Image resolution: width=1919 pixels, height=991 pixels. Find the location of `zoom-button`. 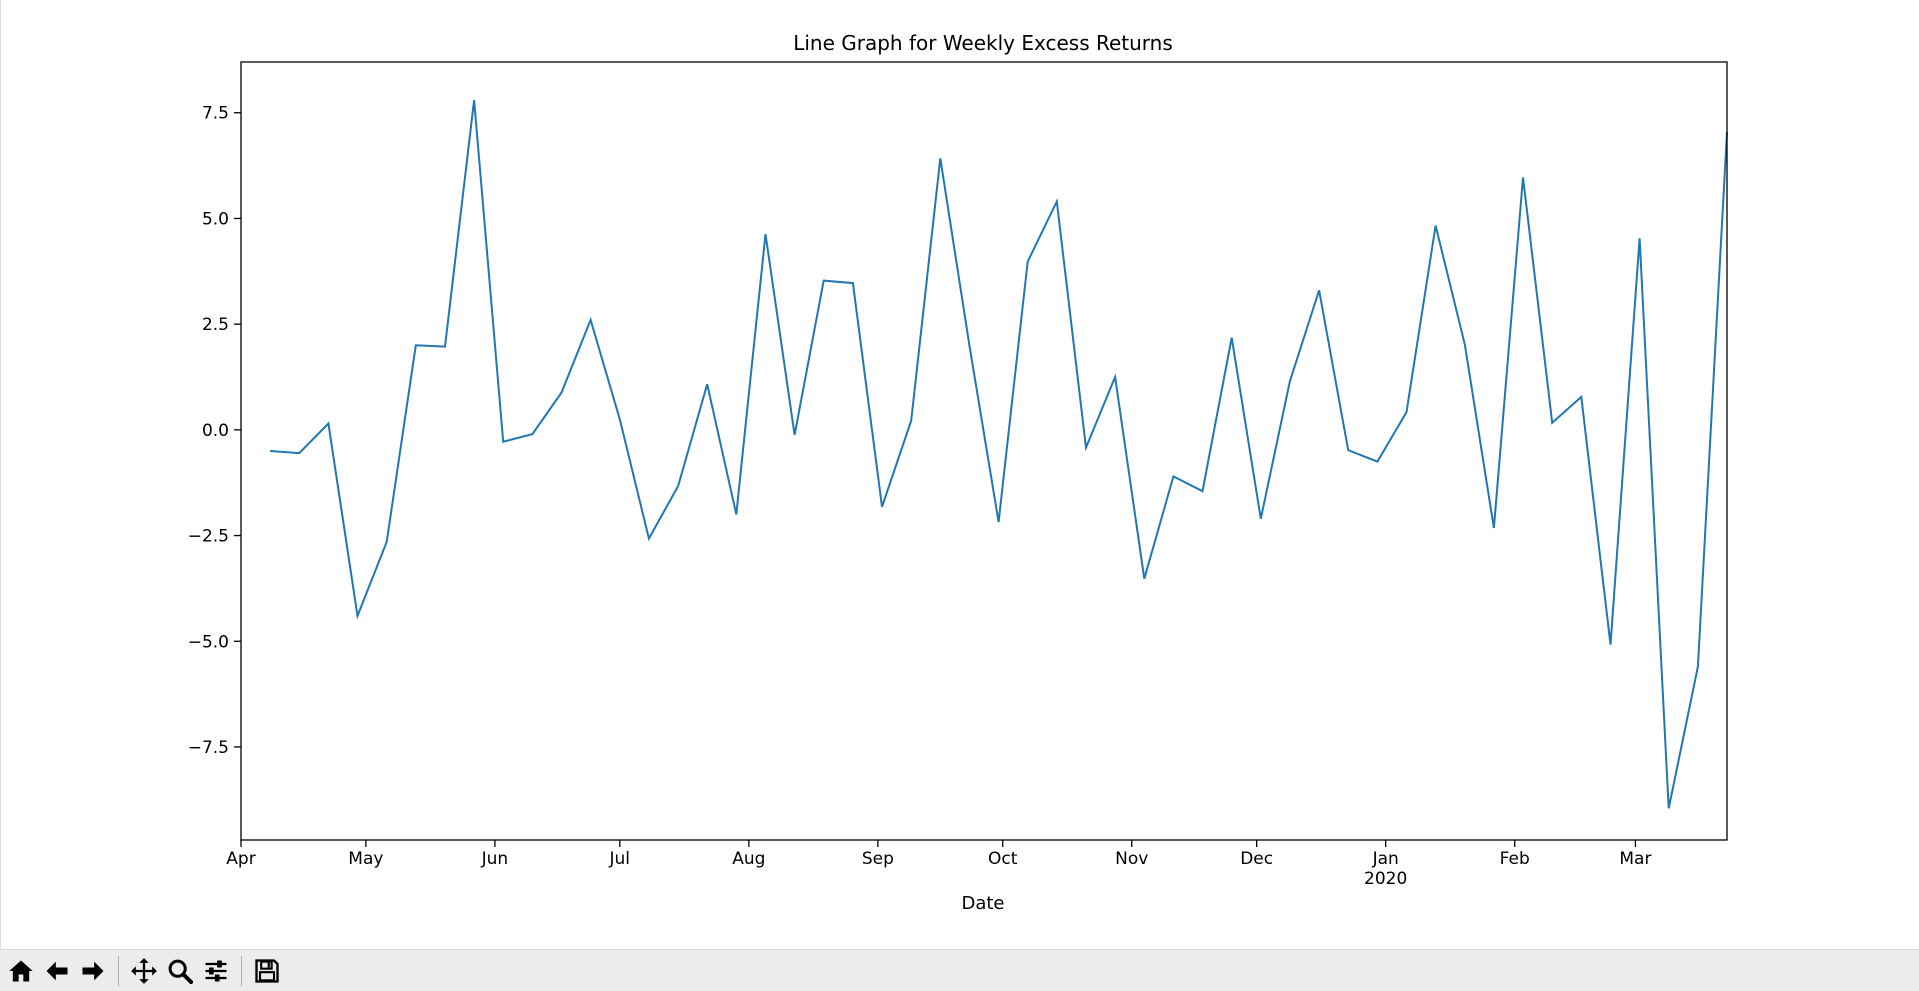

zoom-button is located at coordinates (180, 971).